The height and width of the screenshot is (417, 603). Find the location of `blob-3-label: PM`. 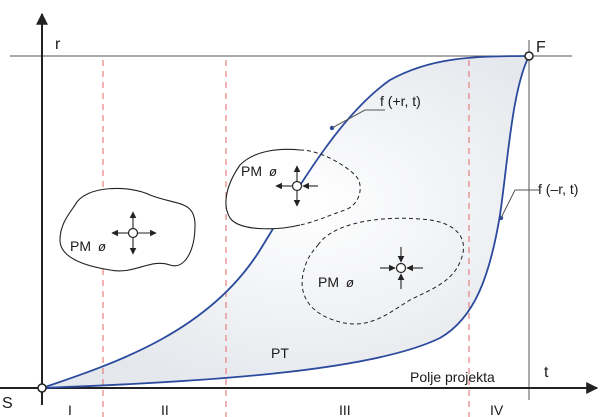

blob-3-label: PM is located at coordinates (328, 282).